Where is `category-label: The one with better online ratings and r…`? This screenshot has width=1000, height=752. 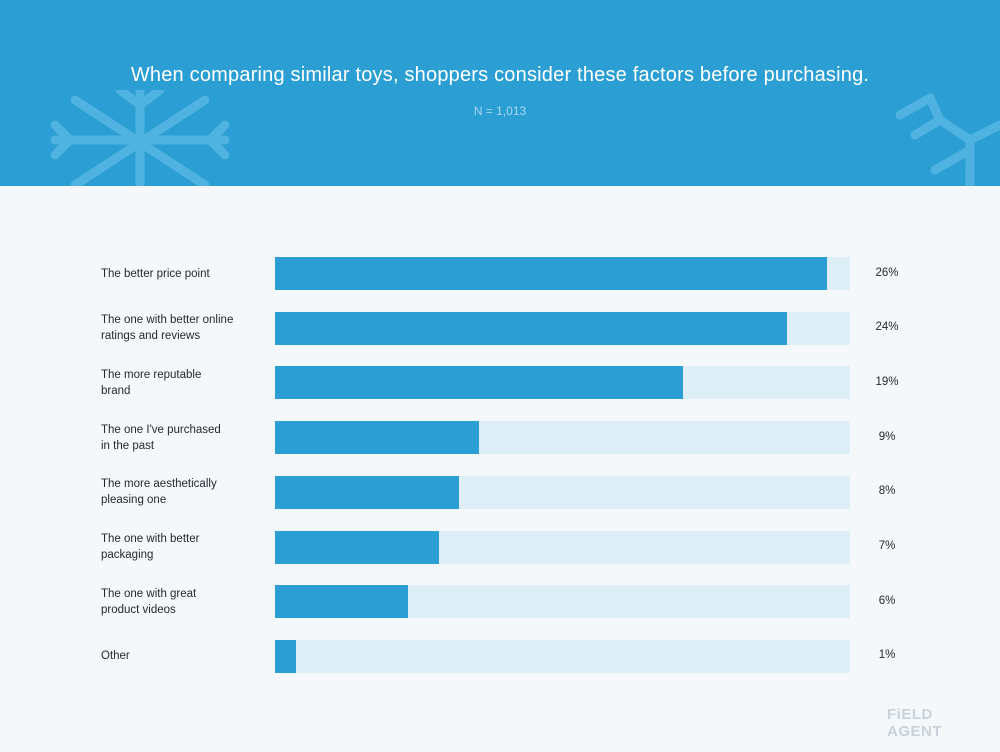 category-label: The one with better online ratings and r… is located at coordinates (167, 328).